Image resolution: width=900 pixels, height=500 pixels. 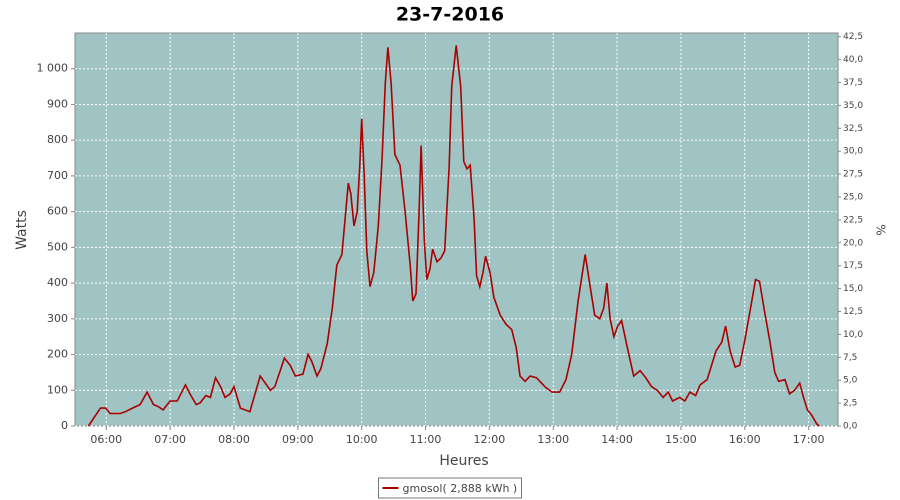 I want to click on y2-tick-label: 32,5, so click(x=853, y=129).